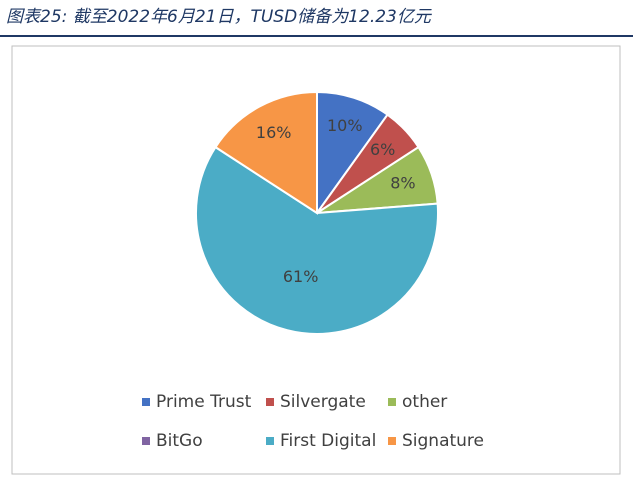  What do you see at coordinates (204, 402) in the screenshot?
I see `legend-label: Prime Trust` at bounding box center [204, 402].